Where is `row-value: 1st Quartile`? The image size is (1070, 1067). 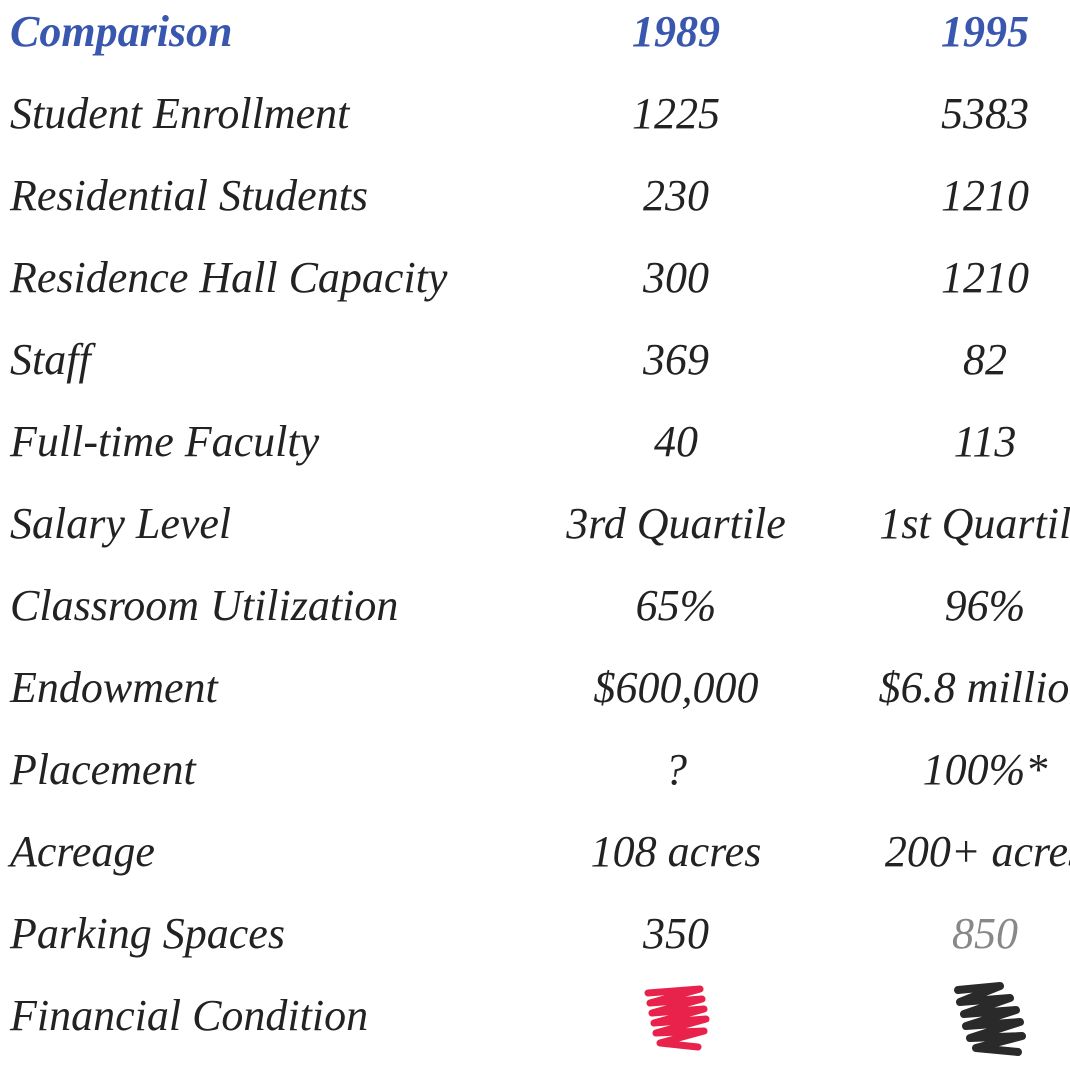 row-value: 1st Quartile is located at coordinates (974, 523).